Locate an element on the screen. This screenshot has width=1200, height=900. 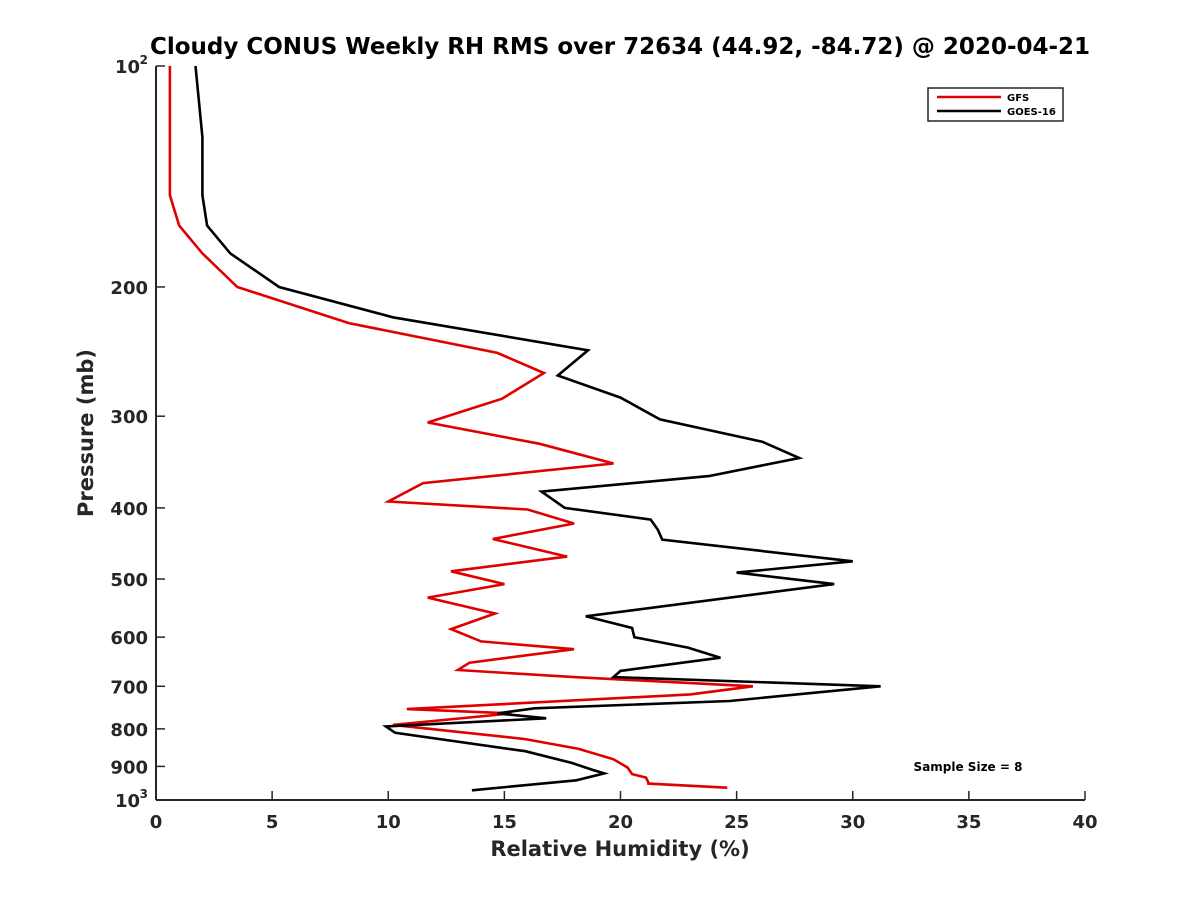
legend-entries: GFS GOES-16 is located at coordinates (996, 105).